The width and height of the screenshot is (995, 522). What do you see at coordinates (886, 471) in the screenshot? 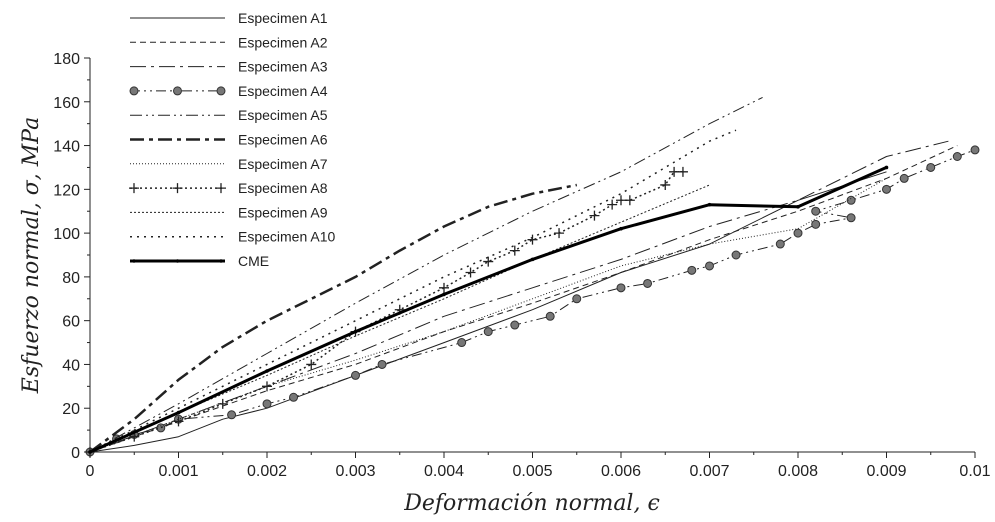
I see `x-tick-label: 0.009` at bounding box center [886, 471].